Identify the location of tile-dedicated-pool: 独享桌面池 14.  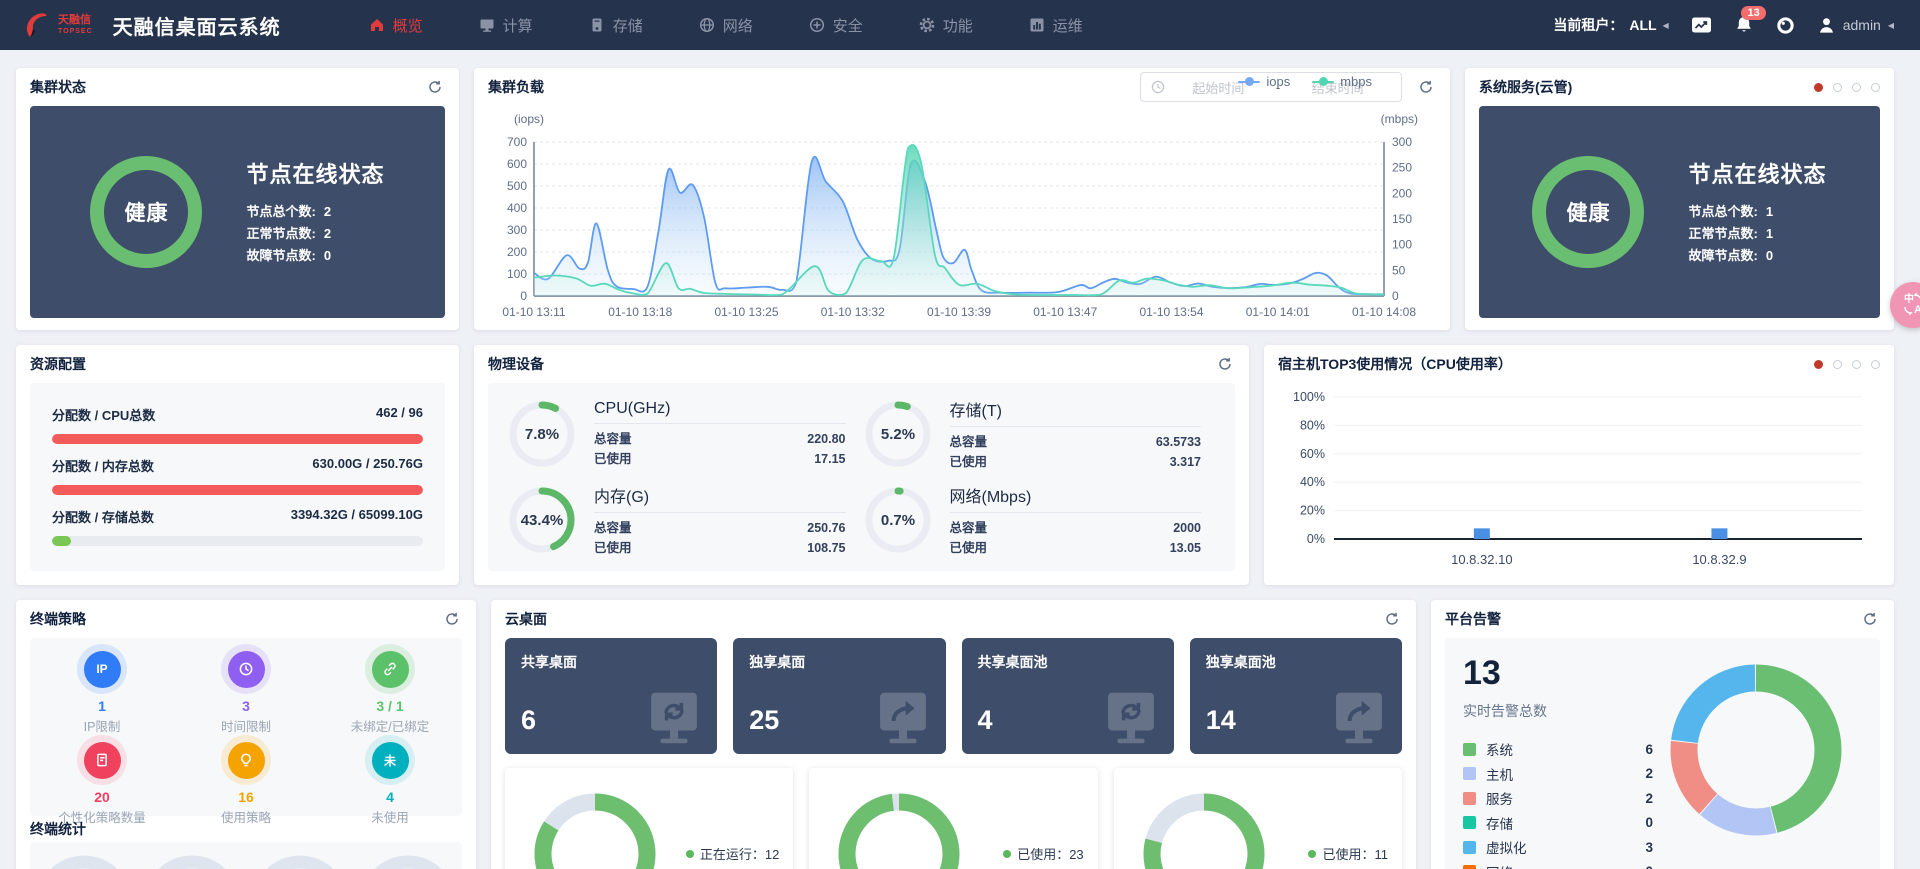
(1295, 696).